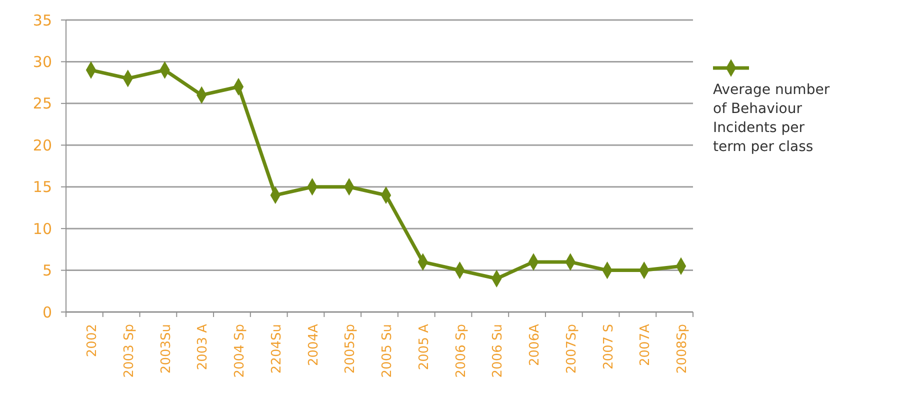 This screenshot has height=412, width=911. I want to click on x-tick-label: 2008Sp, so click(682, 349).